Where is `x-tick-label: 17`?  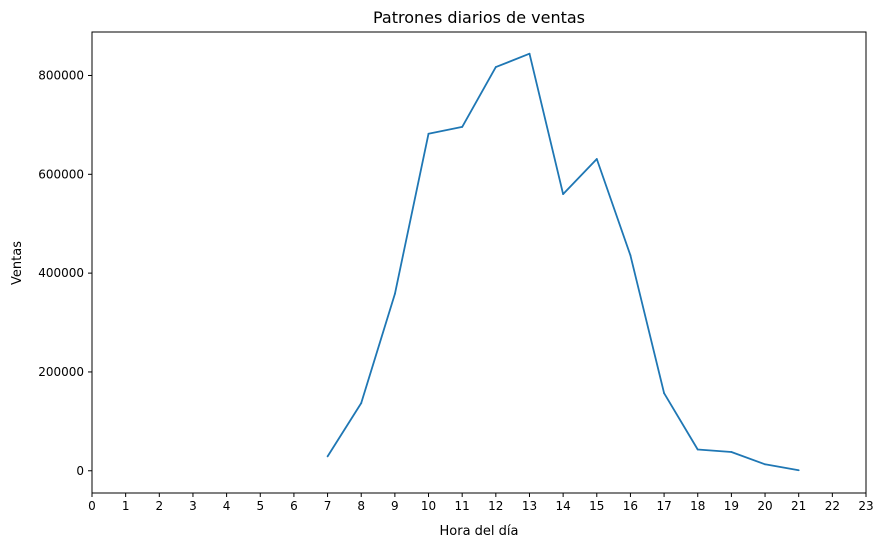 x-tick-label: 17 is located at coordinates (663, 506).